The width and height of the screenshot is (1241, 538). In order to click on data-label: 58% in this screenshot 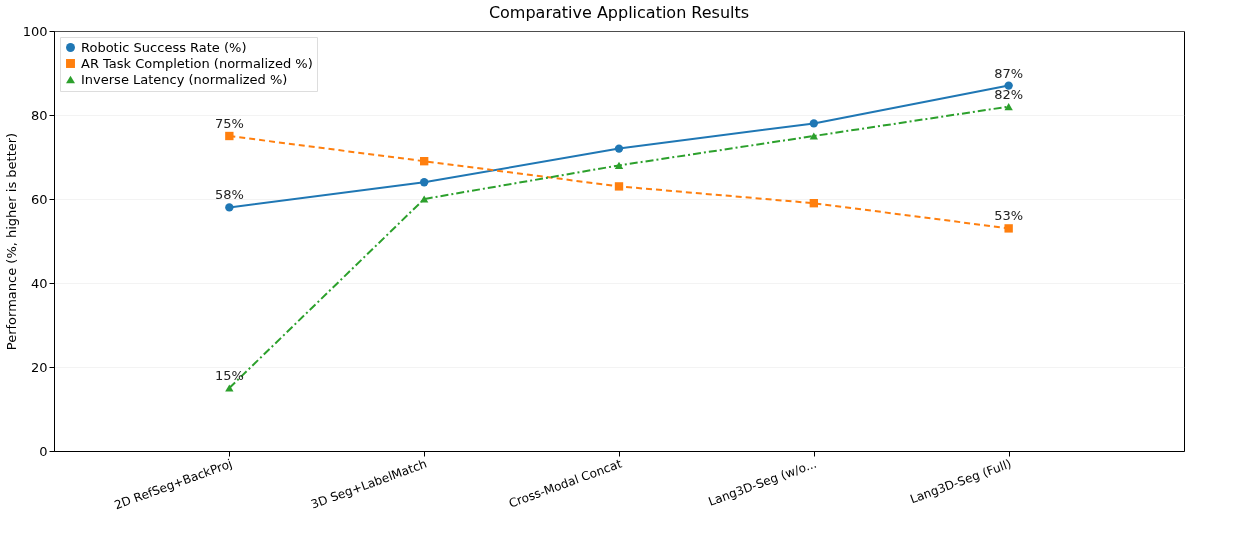, I will do `click(229, 195)`.